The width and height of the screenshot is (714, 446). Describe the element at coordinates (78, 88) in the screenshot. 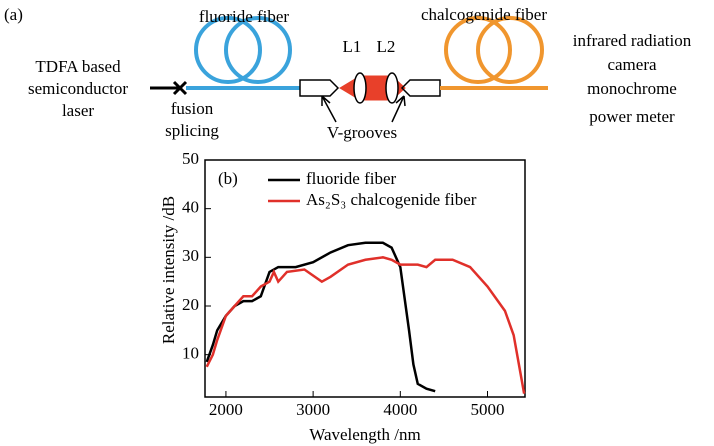

I see `source-label: semiconductor` at that location.